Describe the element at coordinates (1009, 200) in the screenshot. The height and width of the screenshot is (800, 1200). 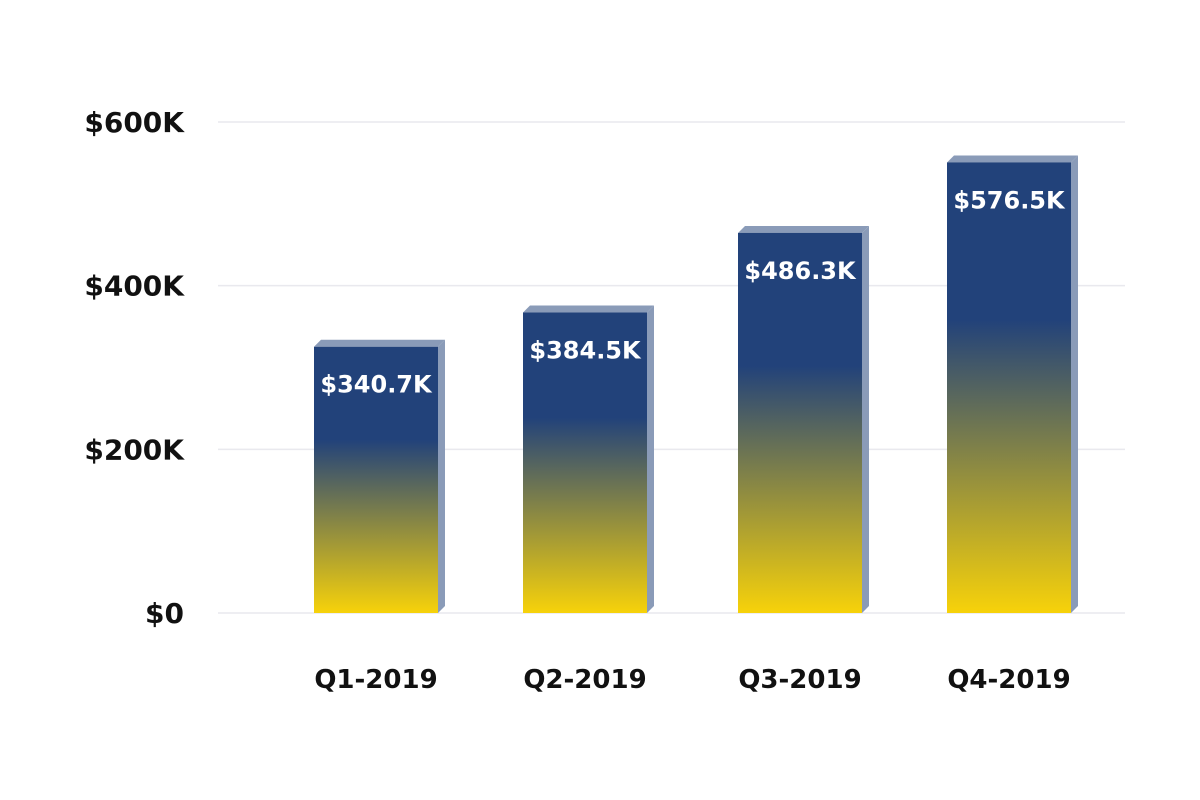
I see `bar-value-label: $576.5K` at that location.